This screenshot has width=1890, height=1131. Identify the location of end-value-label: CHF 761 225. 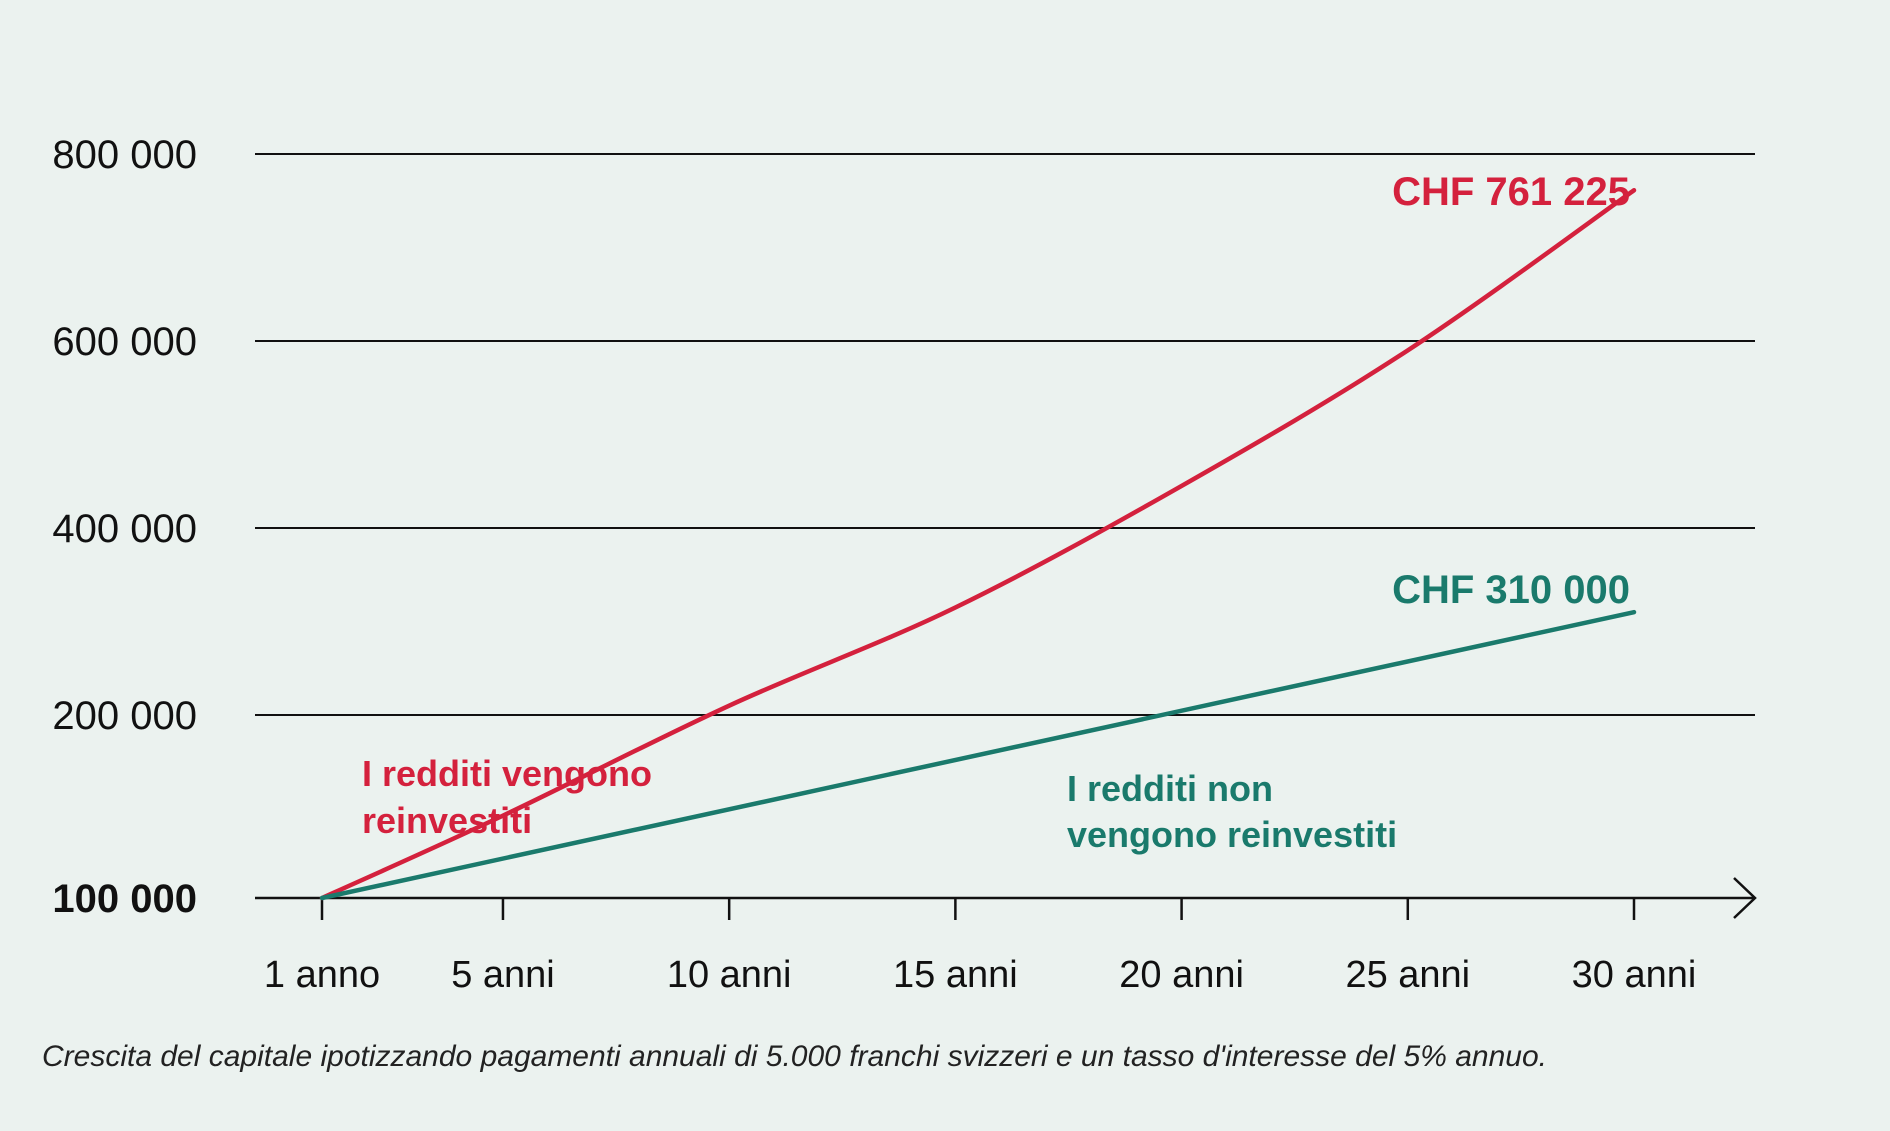
(1511, 192).